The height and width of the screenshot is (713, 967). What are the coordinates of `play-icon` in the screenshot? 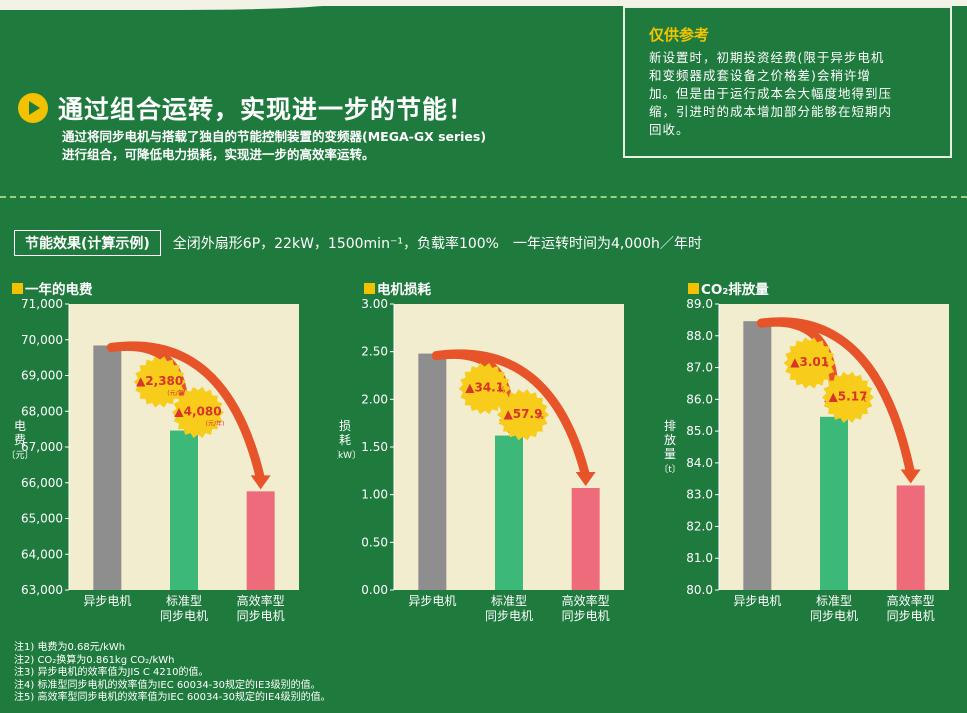 It's located at (33, 108).